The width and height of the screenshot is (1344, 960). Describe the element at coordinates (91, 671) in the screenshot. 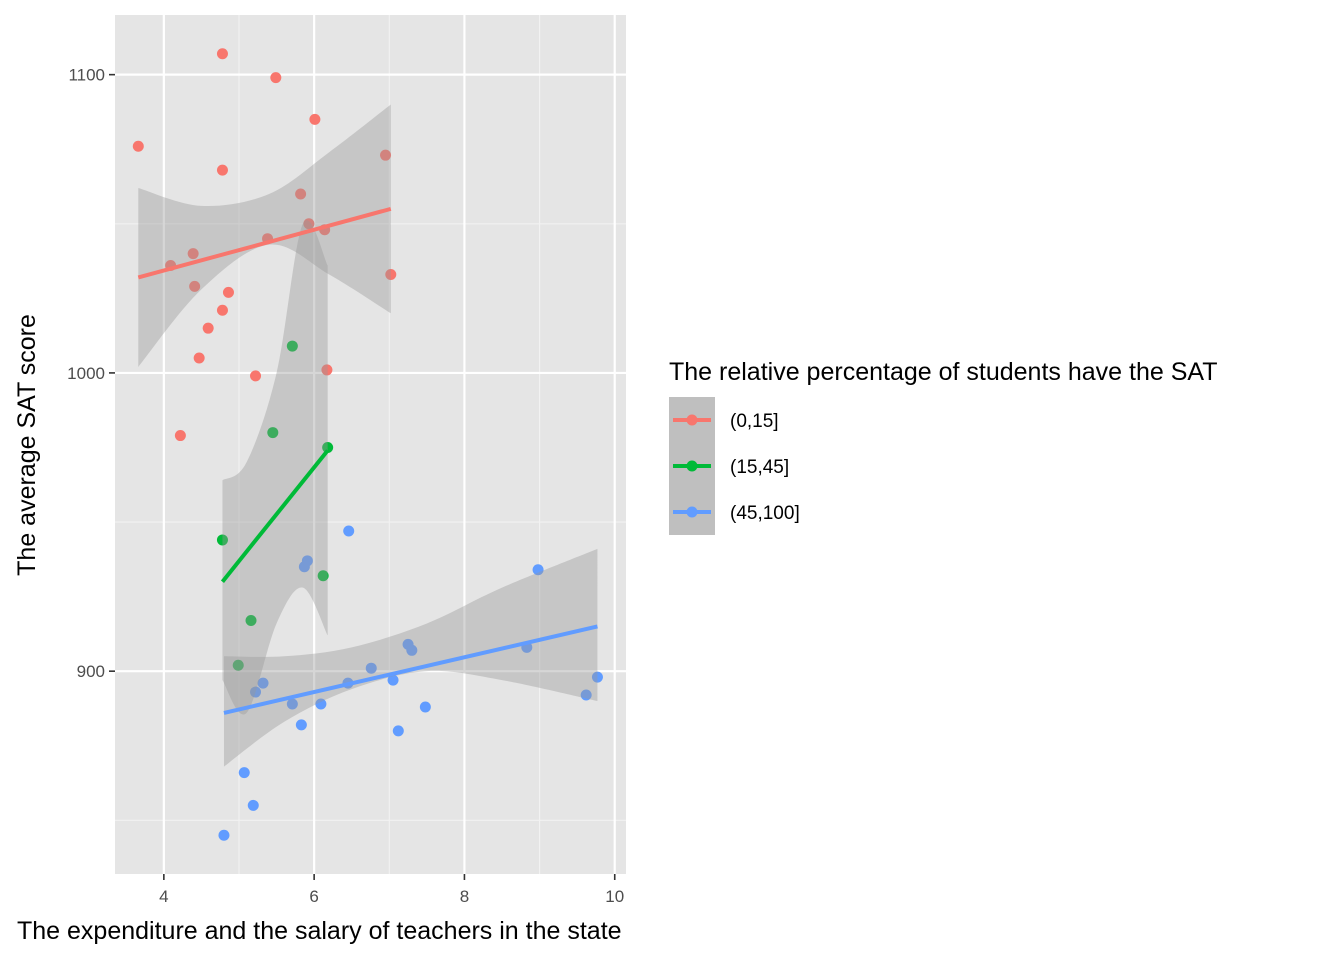

I see `y-tick-label: 900` at that location.